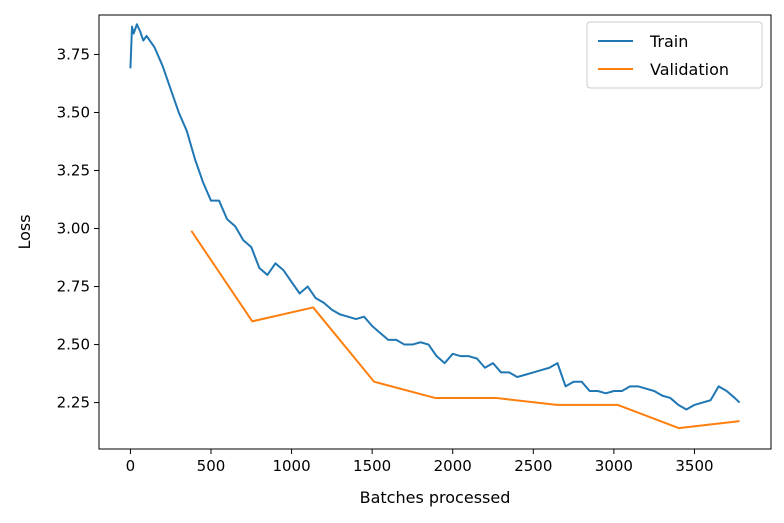  Describe the element at coordinates (131, 466) in the screenshot. I see `x-tick-label: 0` at that location.